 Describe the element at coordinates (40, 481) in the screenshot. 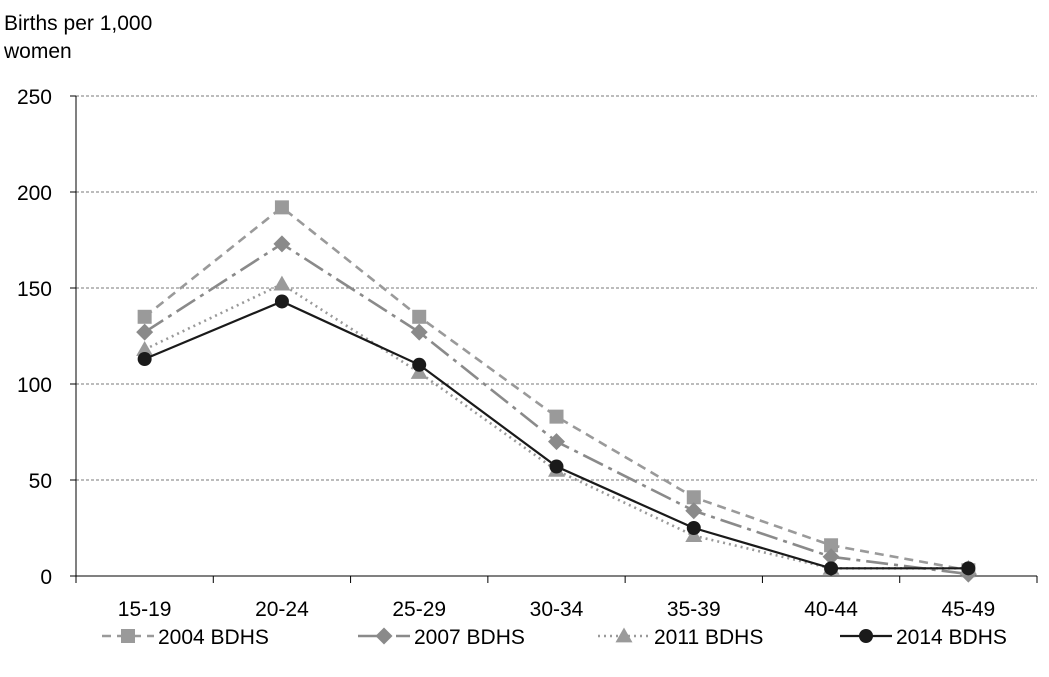

I see `y-tick-label: 50` at that location.